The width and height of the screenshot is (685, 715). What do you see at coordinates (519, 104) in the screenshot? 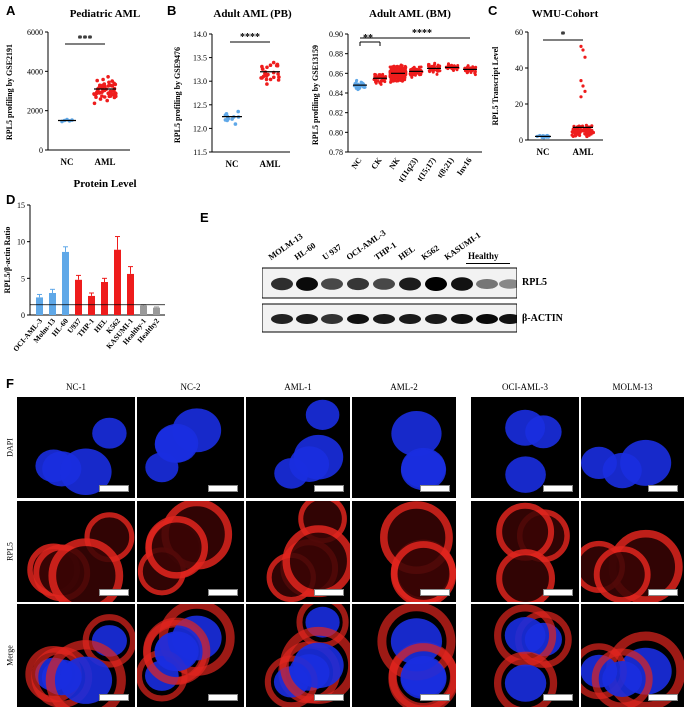
I see `y-tick-label: 20` at bounding box center [519, 104].